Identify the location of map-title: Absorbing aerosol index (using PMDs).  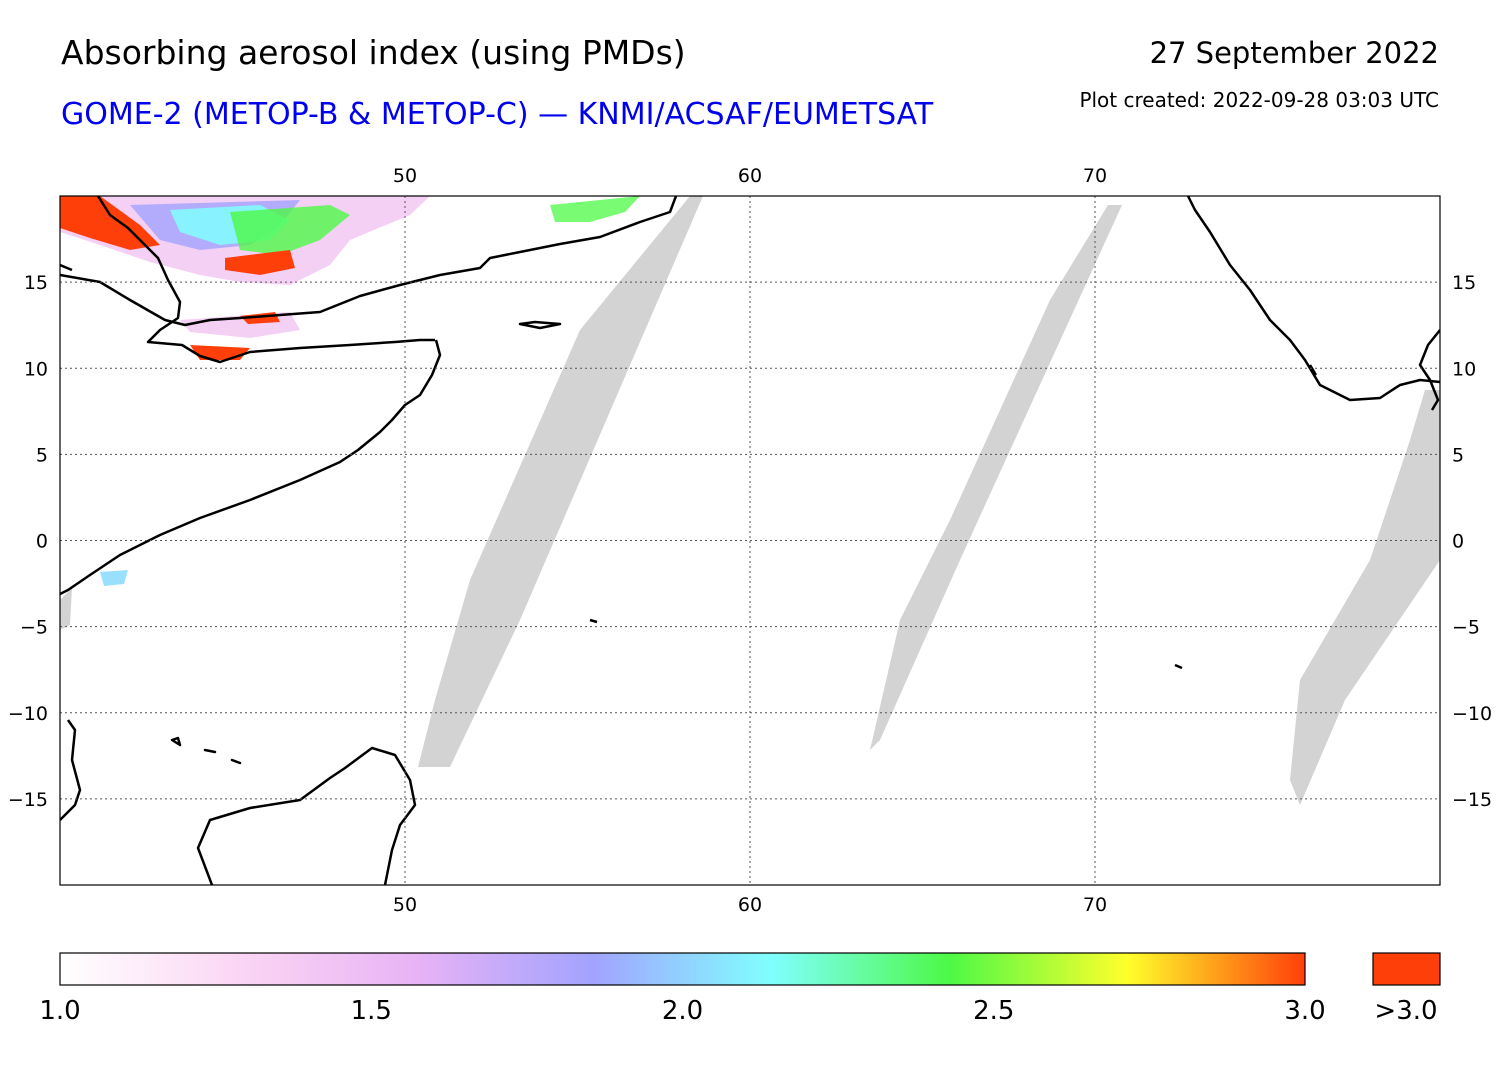
(373, 52).